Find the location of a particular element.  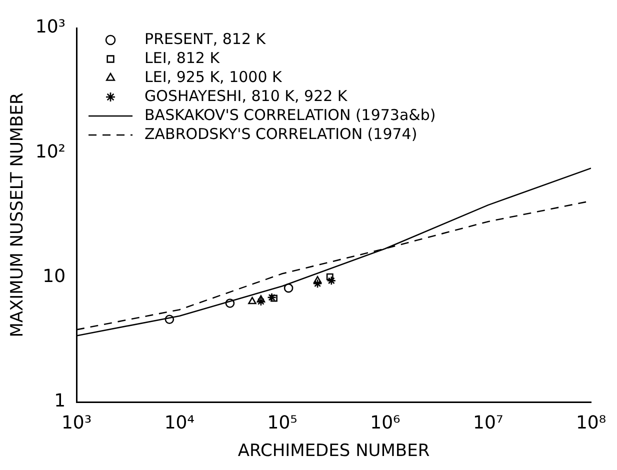

y-tick-label: 10 is located at coordinates (54, 277).